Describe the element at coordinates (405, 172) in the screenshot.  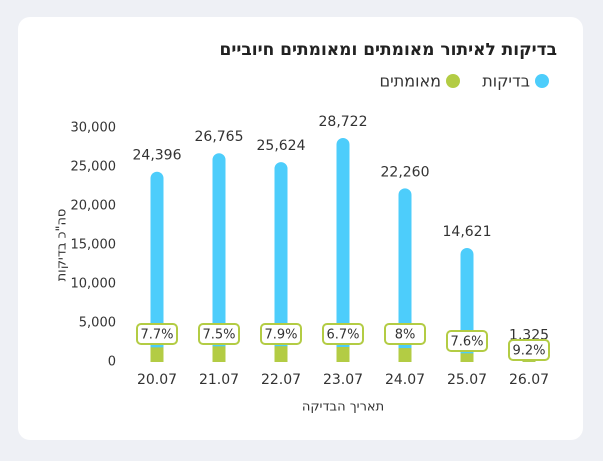
I see `value-label: 22,260` at that location.